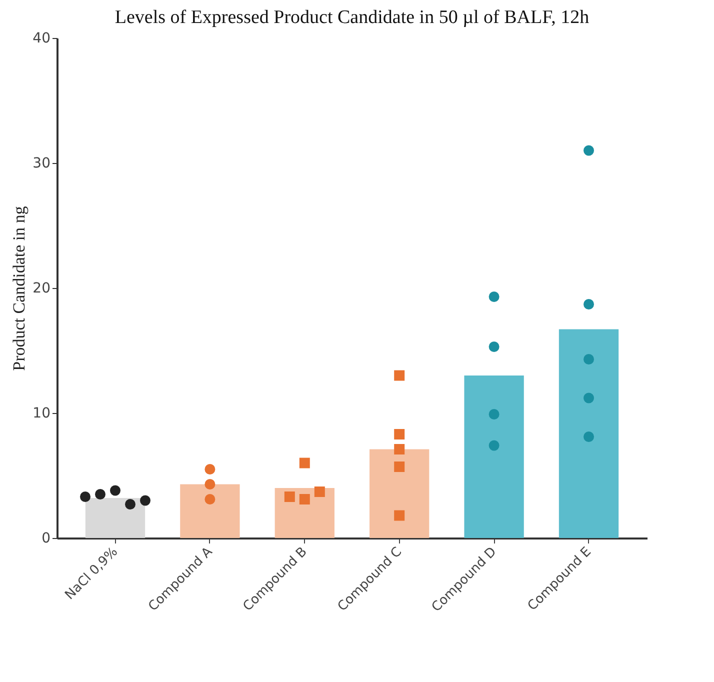  What do you see at coordinates (46, 538) in the screenshot?
I see `y-tick-label: 0` at bounding box center [46, 538].